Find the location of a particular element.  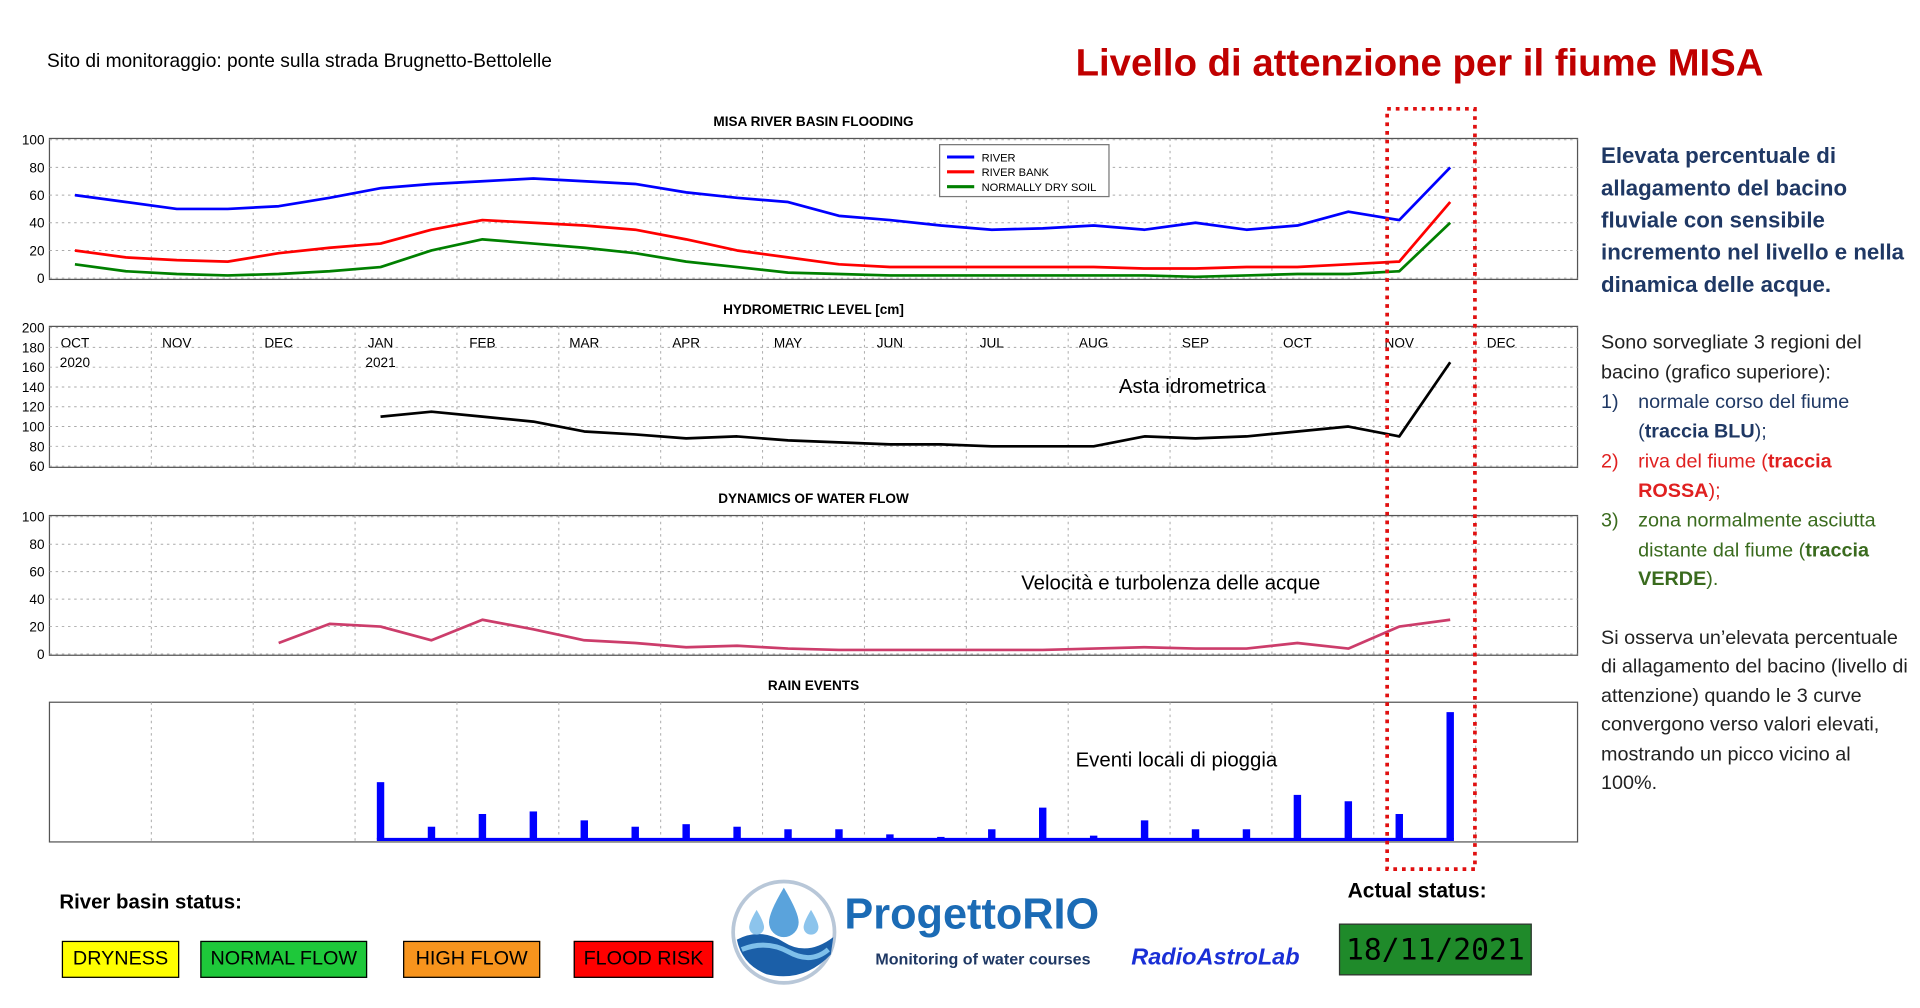

status-box: NORMAL FLOW is located at coordinates (284, 959).